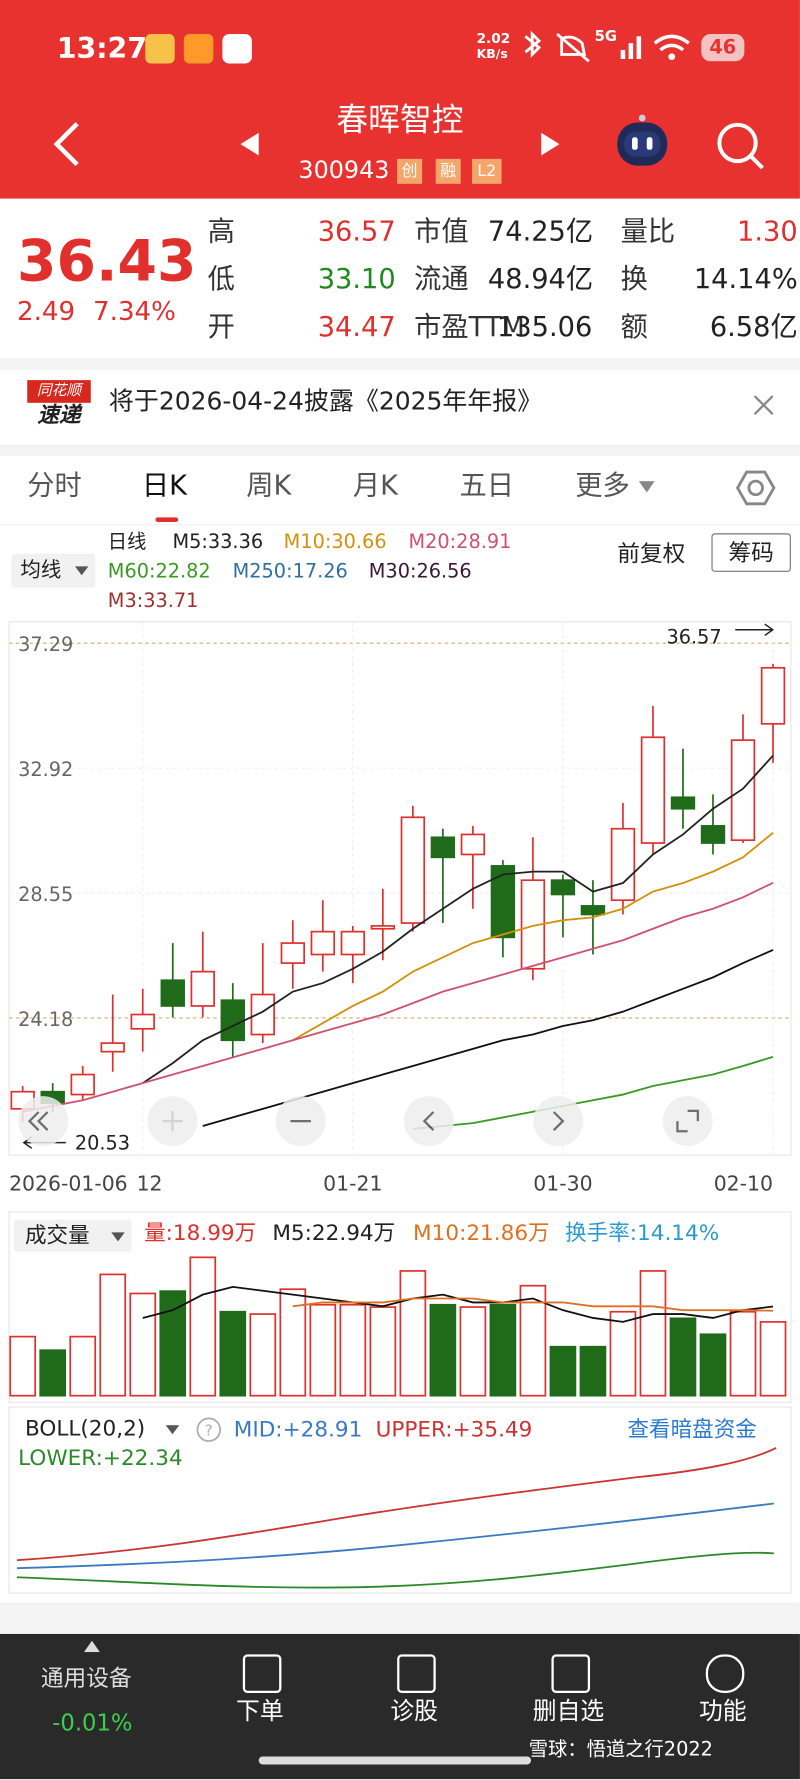  What do you see at coordinates (441, 231) in the screenshot?
I see `stat-label: 市值` at bounding box center [441, 231].